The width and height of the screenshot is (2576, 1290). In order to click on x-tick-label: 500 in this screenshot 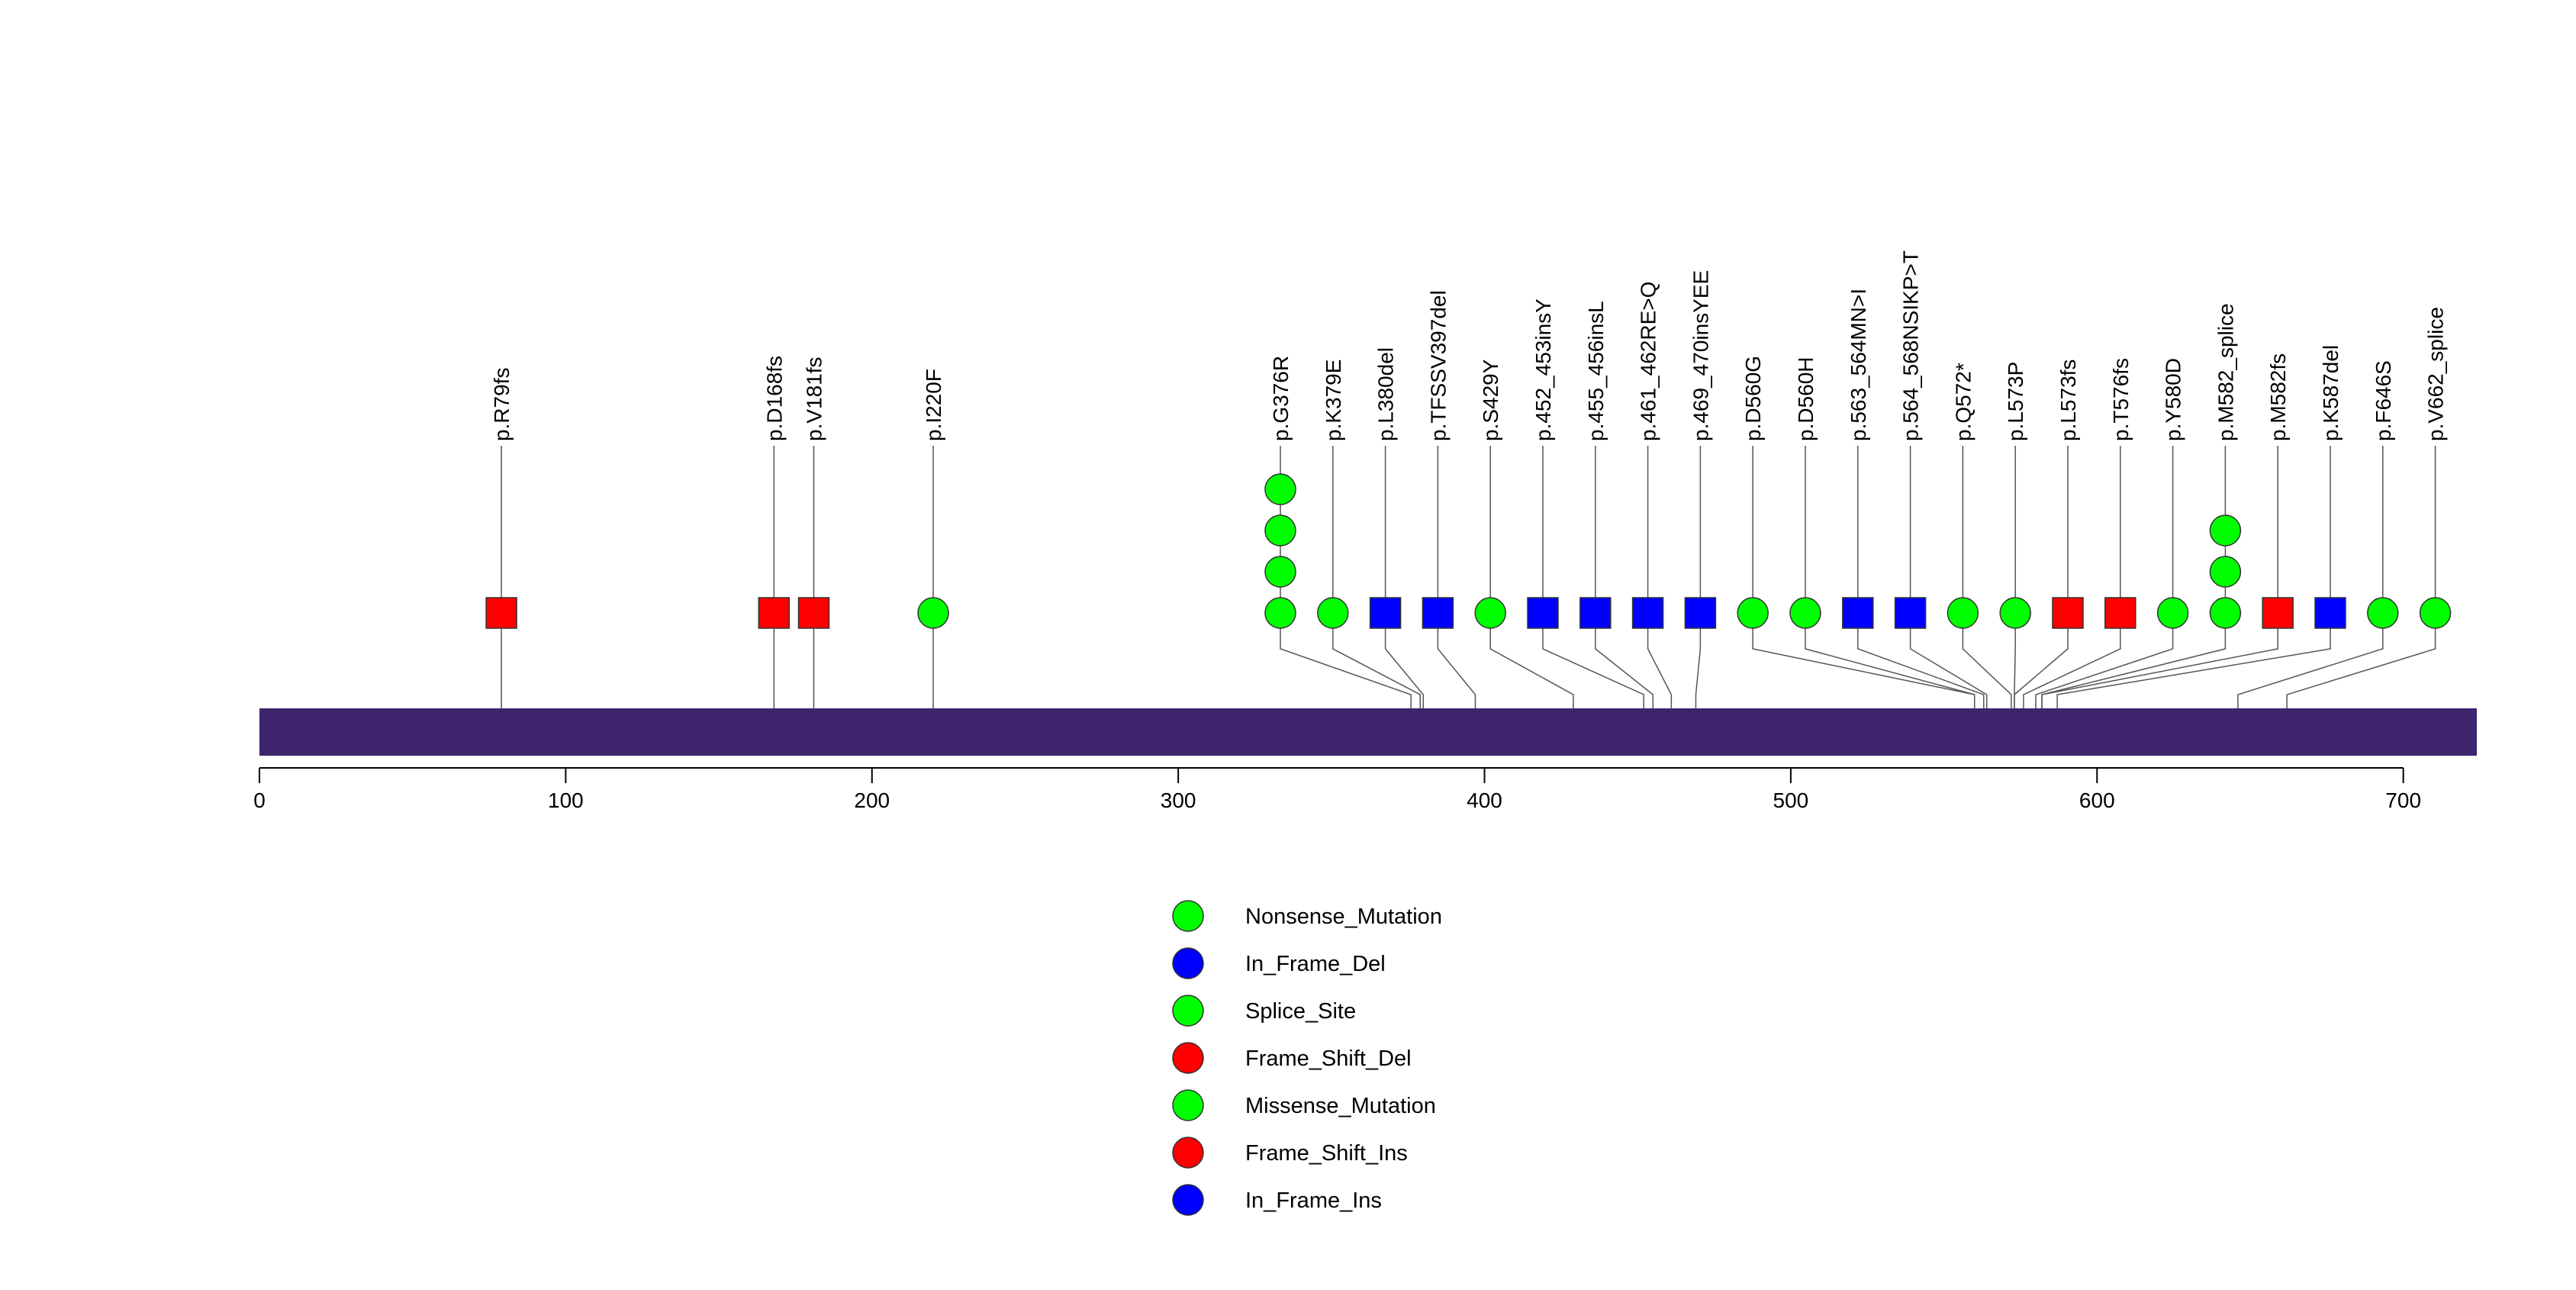, I will do `click(1791, 801)`.